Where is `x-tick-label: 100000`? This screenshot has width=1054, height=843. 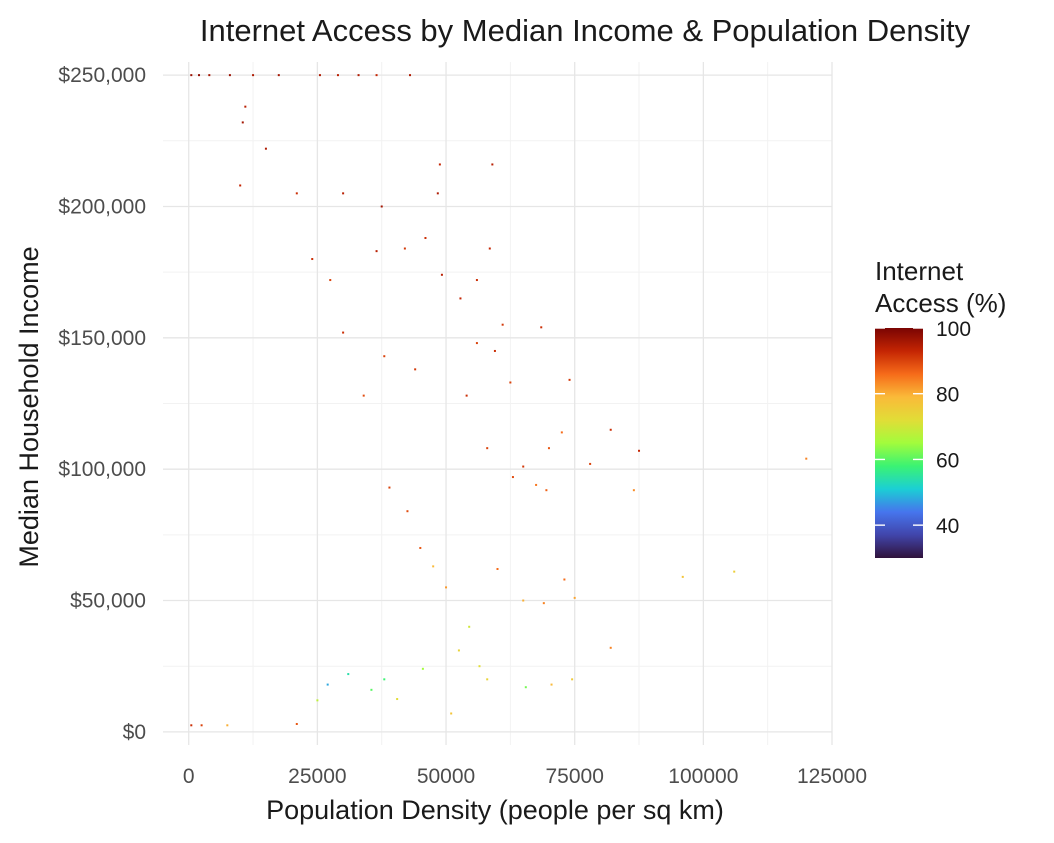 x-tick-label: 100000 is located at coordinates (703, 776).